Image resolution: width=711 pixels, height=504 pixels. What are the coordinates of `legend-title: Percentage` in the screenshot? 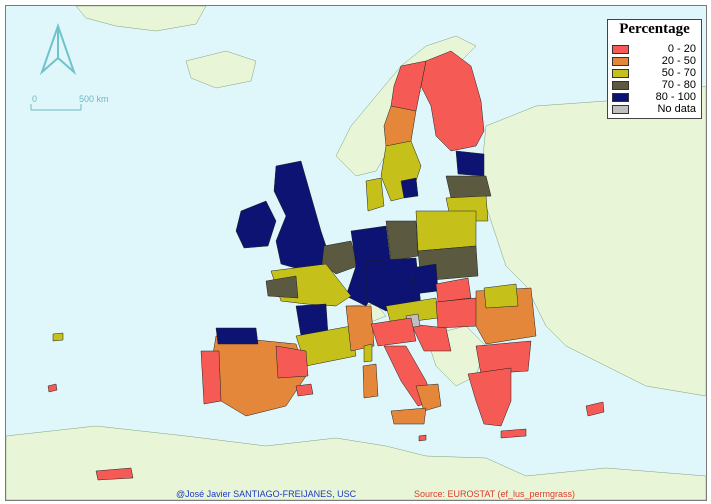 It's located at (654, 29).